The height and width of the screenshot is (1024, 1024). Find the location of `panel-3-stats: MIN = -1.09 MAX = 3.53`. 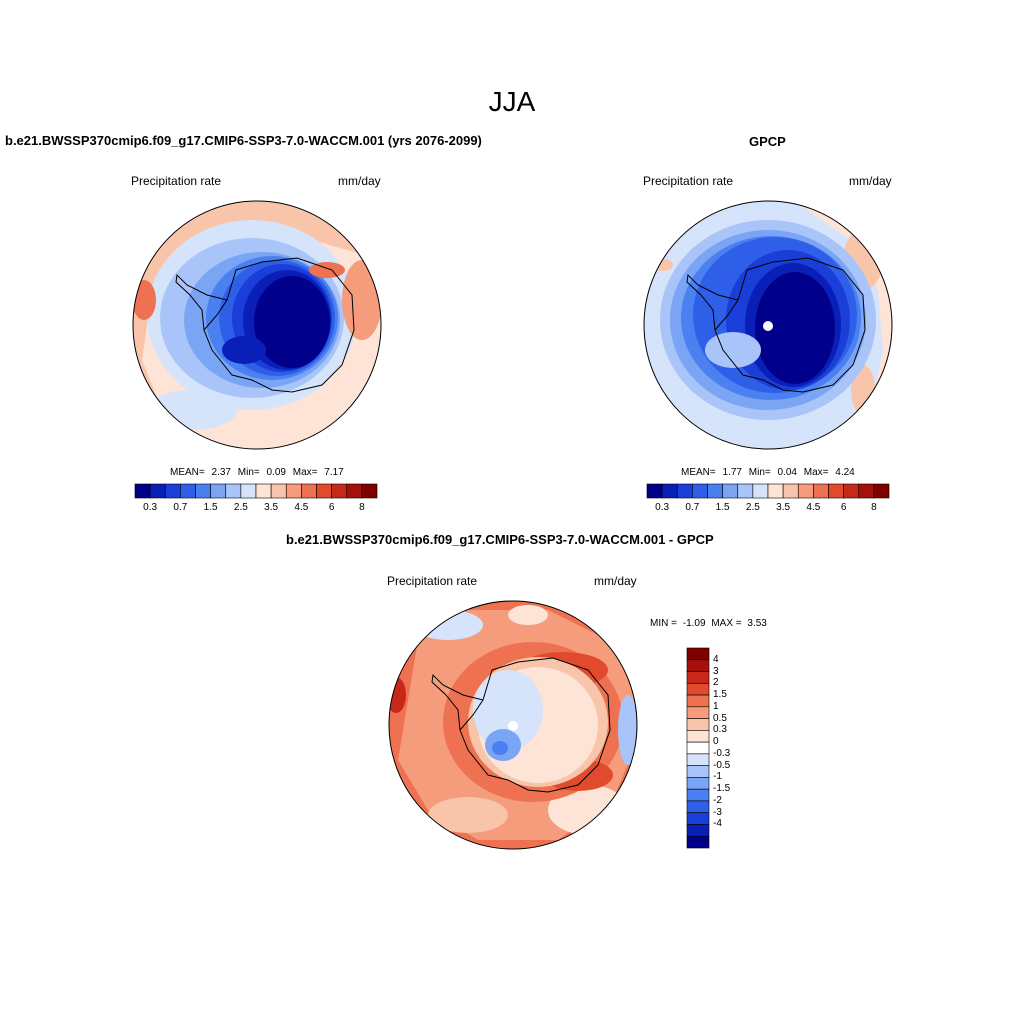

panel-3-stats: MIN = -1.09 MAX = 3.53 is located at coordinates (708, 623).